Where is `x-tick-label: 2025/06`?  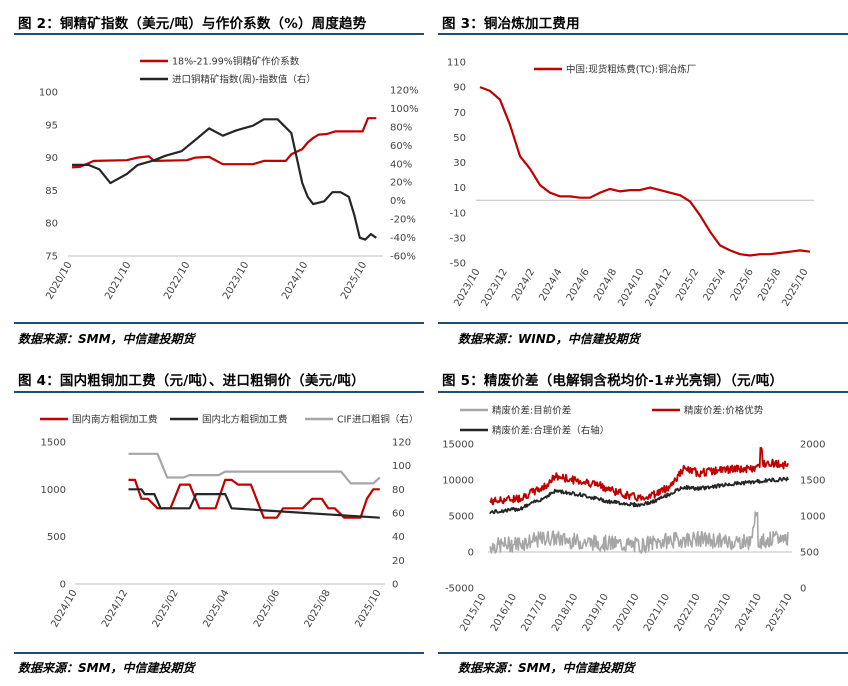 x-tick-label: 2025/06 is located at coordinates (267, 608).